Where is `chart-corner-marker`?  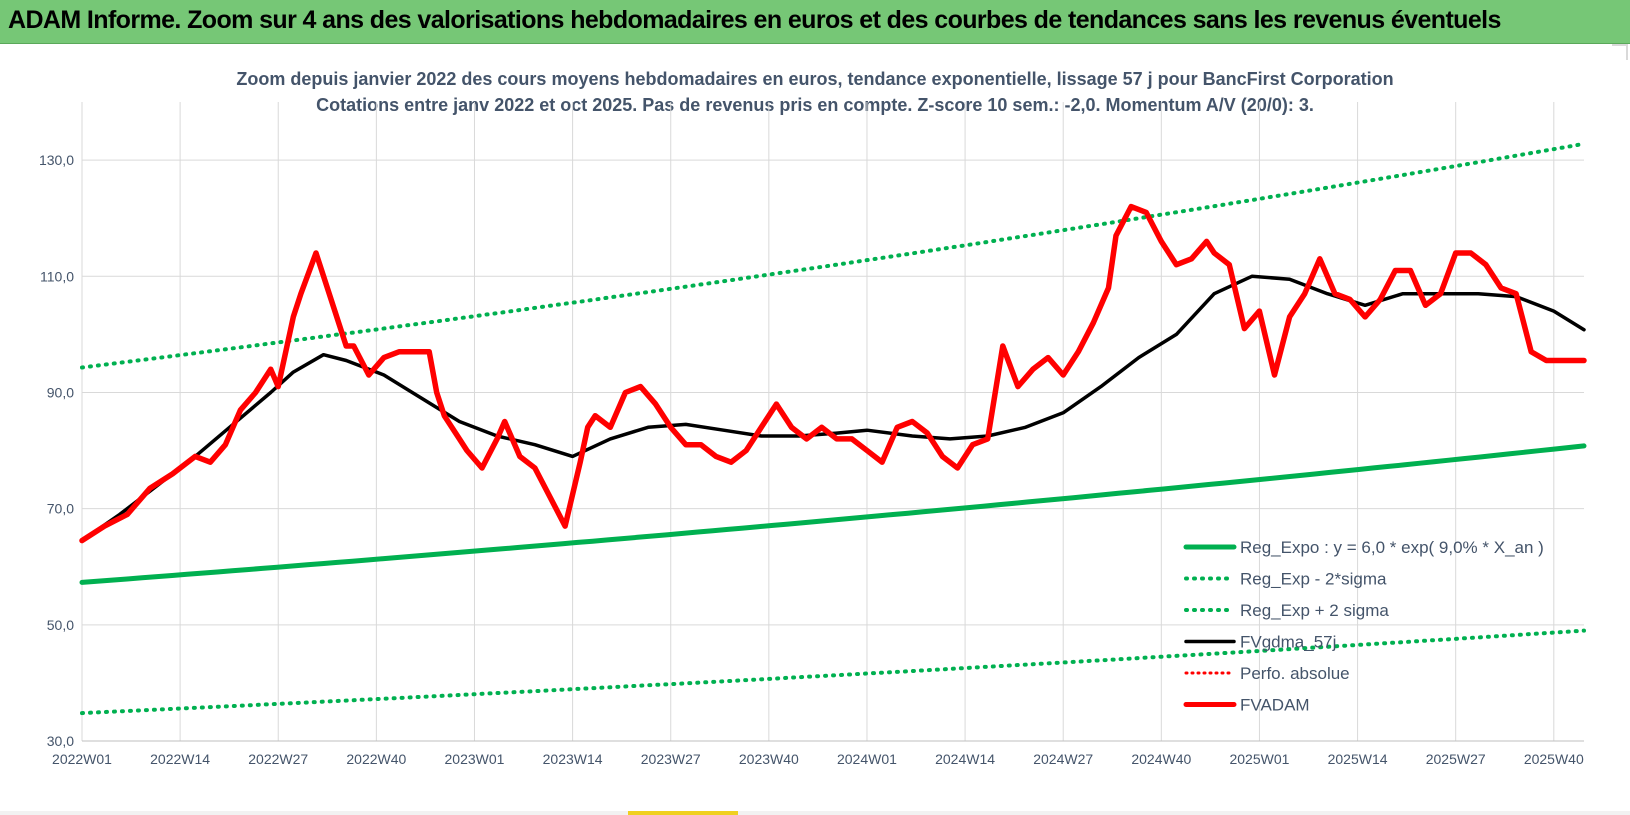
chart-corner-marker is located at coordinates (1620, 52).